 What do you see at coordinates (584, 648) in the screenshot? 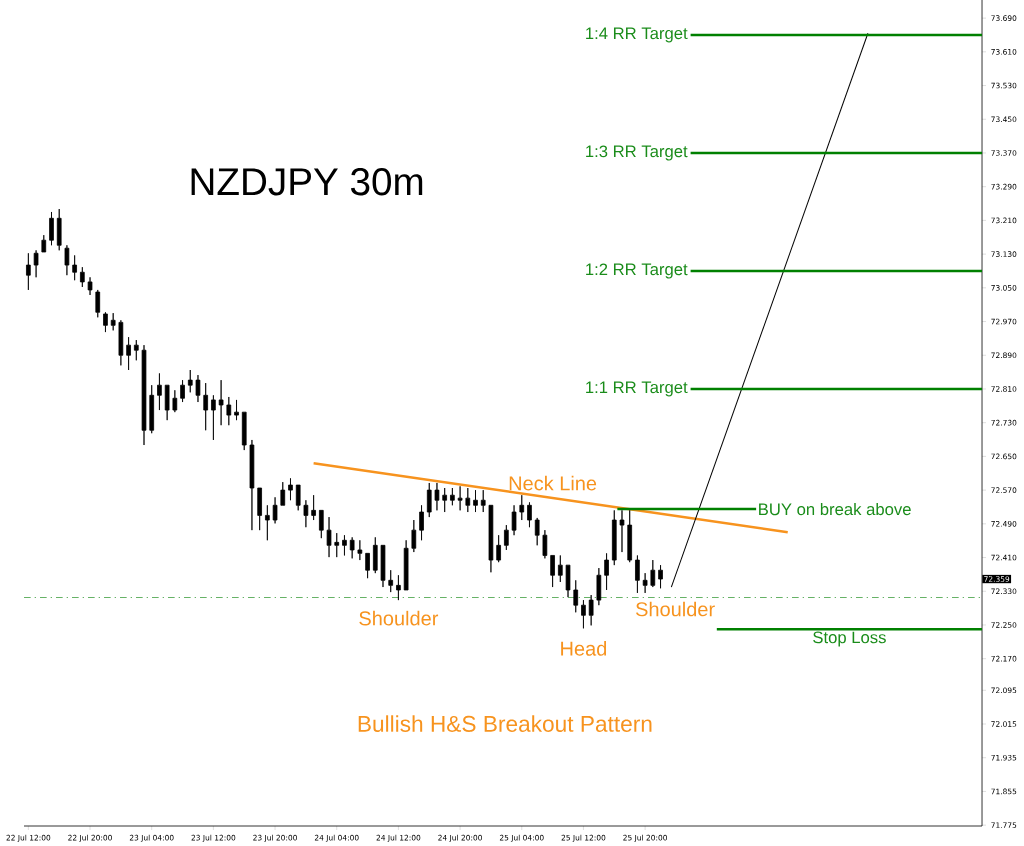
I see `annotation: Head` at bounding box center [584, 648].